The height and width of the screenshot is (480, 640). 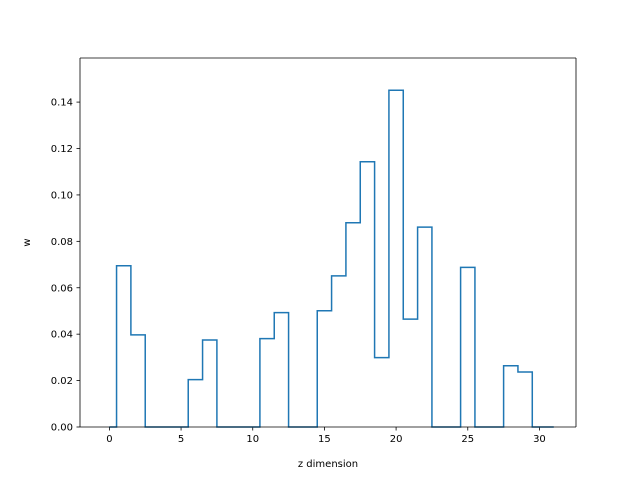 I want to click on y-tick-label: 0.12, so click(x=62, y=149).